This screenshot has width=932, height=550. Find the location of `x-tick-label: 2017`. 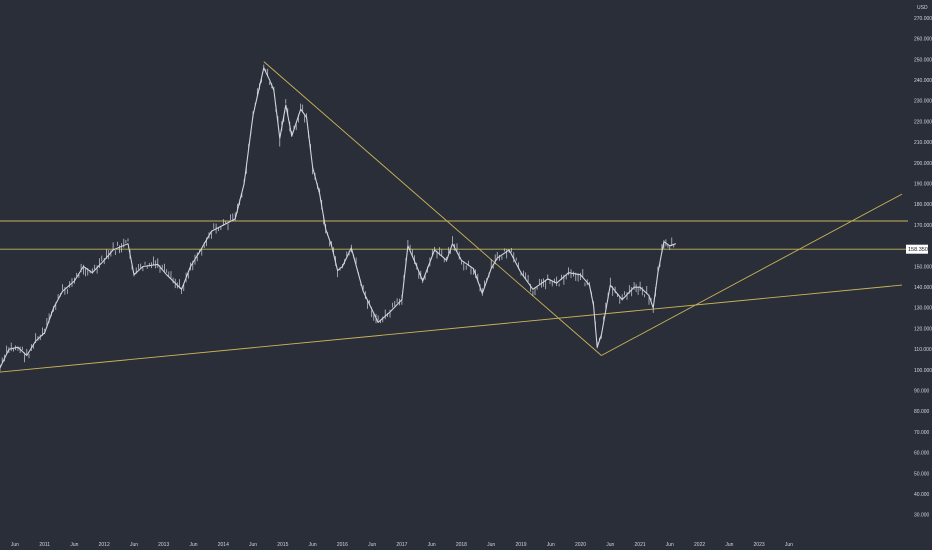

x-tick-label: 2017 is located at coordinates (401, 545).